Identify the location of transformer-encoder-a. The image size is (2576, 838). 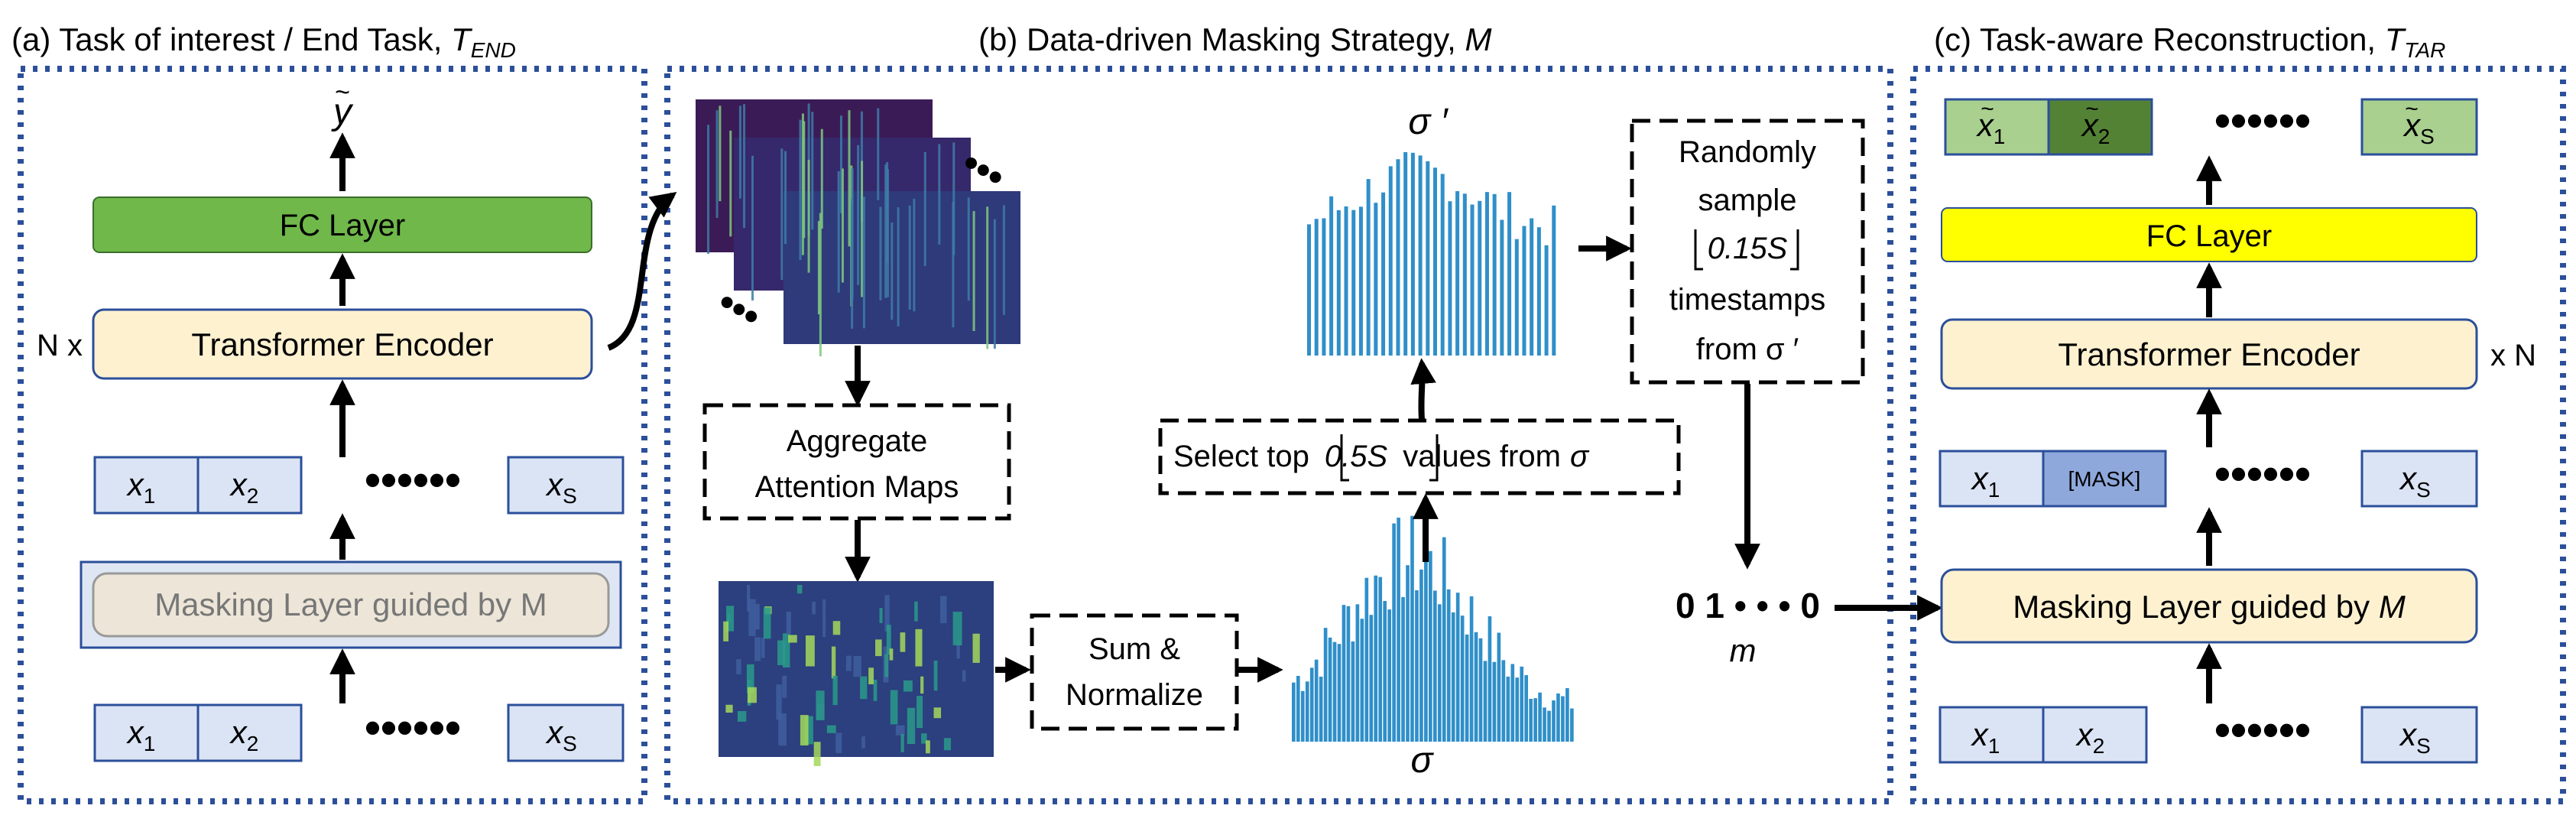
(342, 344).